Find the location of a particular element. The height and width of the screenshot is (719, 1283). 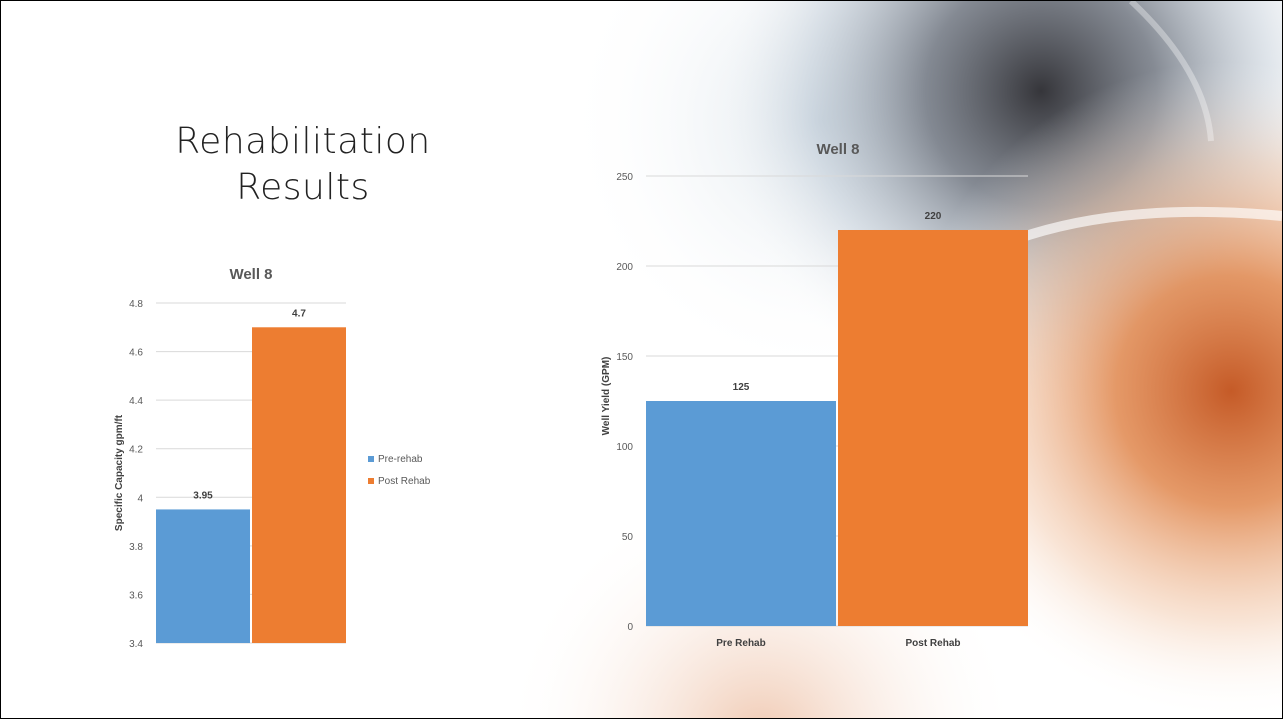

legend-label: Post Rehab is located at coordinates (404, 481).